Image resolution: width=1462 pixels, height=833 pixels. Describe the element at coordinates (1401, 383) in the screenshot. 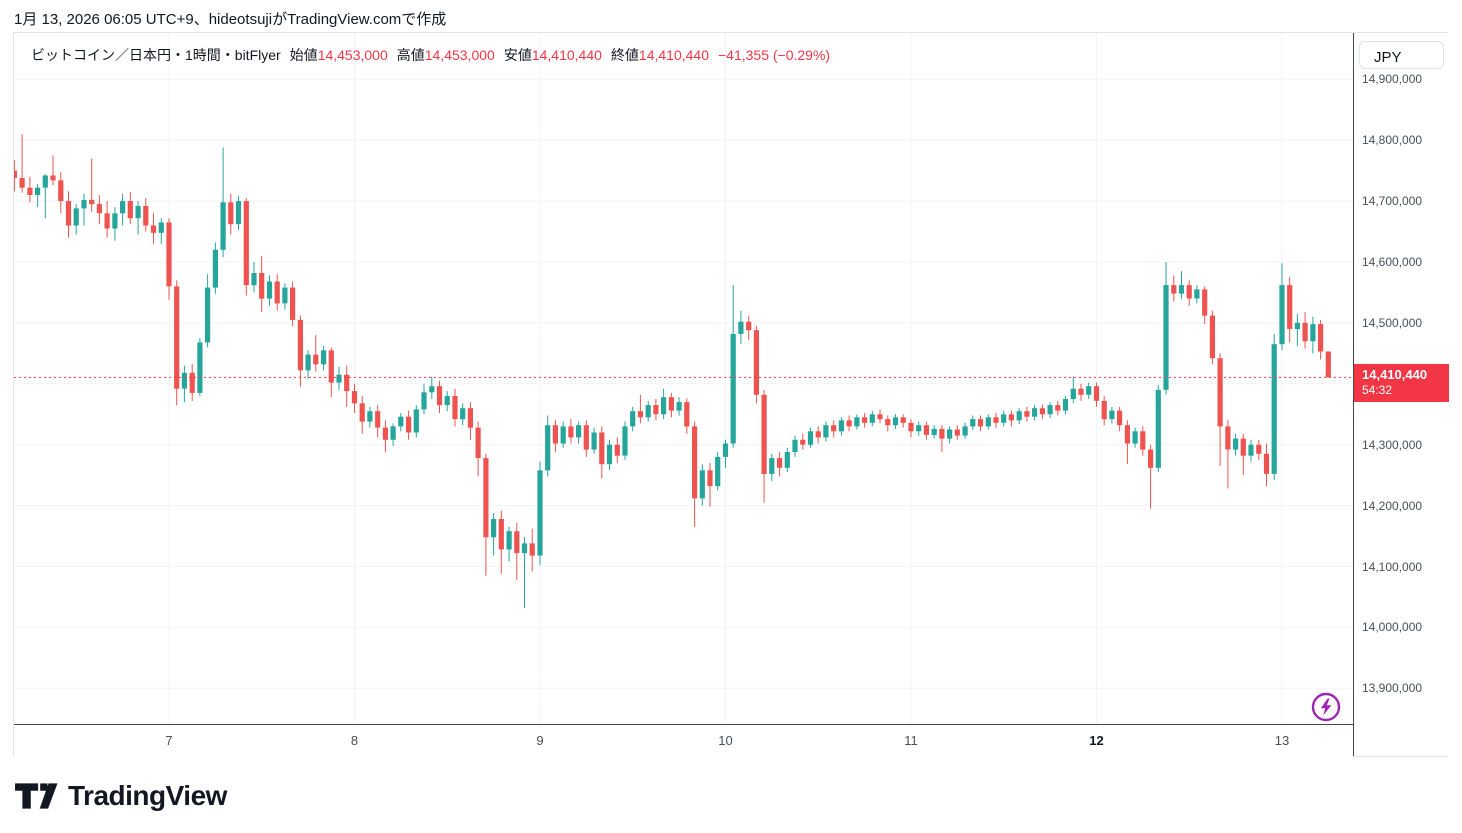

I see `last-price-badge: 14,410,440 54:32` at that location.